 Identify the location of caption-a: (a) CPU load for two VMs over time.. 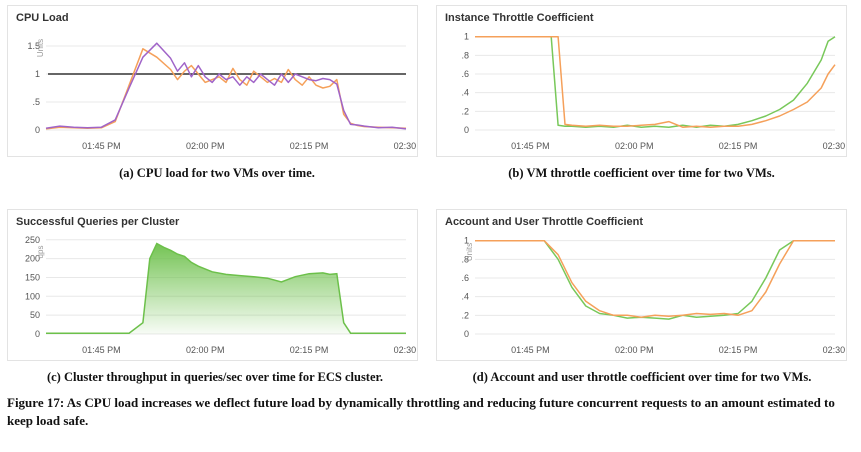
(217, 173).